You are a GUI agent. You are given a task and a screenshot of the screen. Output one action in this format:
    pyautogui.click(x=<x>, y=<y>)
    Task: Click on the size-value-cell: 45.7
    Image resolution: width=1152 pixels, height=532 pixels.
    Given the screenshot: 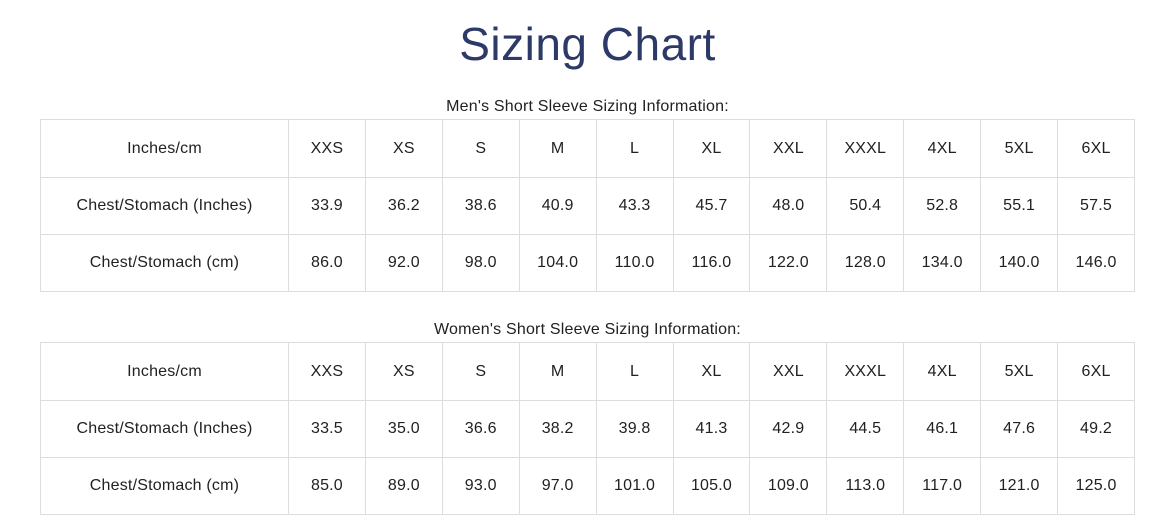 What is the action you would take?
    pyautogui.click(x=711, y=206)
    